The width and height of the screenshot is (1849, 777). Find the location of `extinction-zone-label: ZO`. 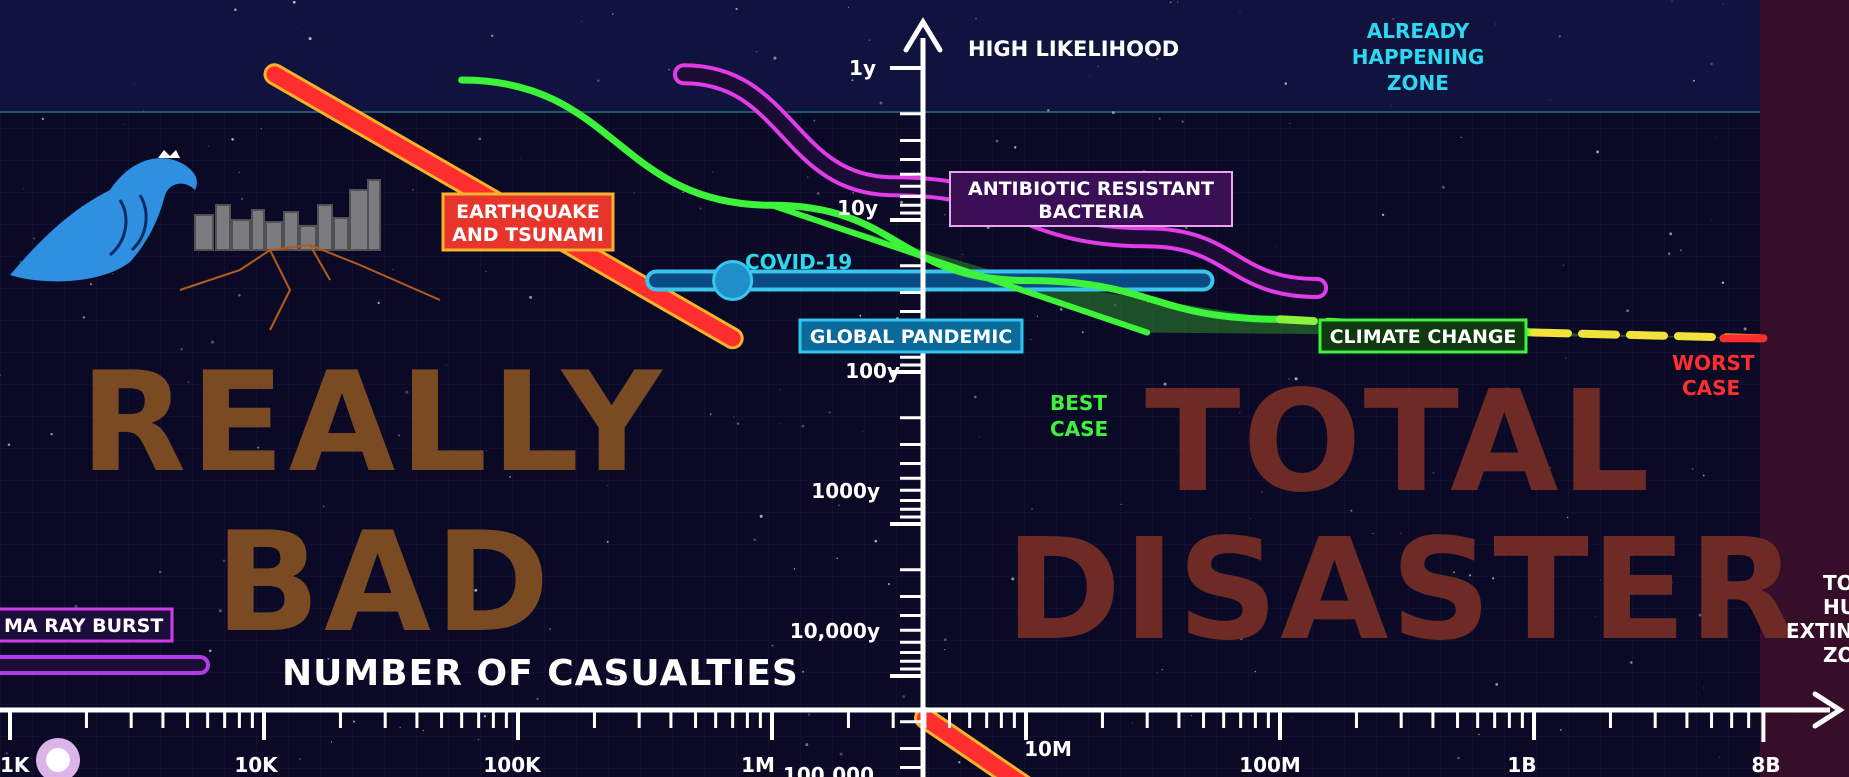

extinction-zone-label: ZO is located at coordinates (1836, 655).